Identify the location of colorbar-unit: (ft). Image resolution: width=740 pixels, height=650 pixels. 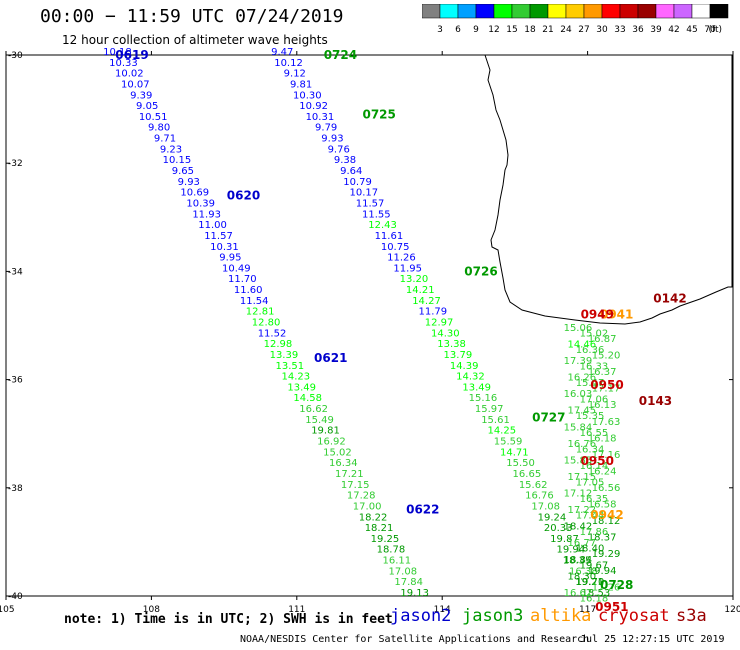
(715, 30).